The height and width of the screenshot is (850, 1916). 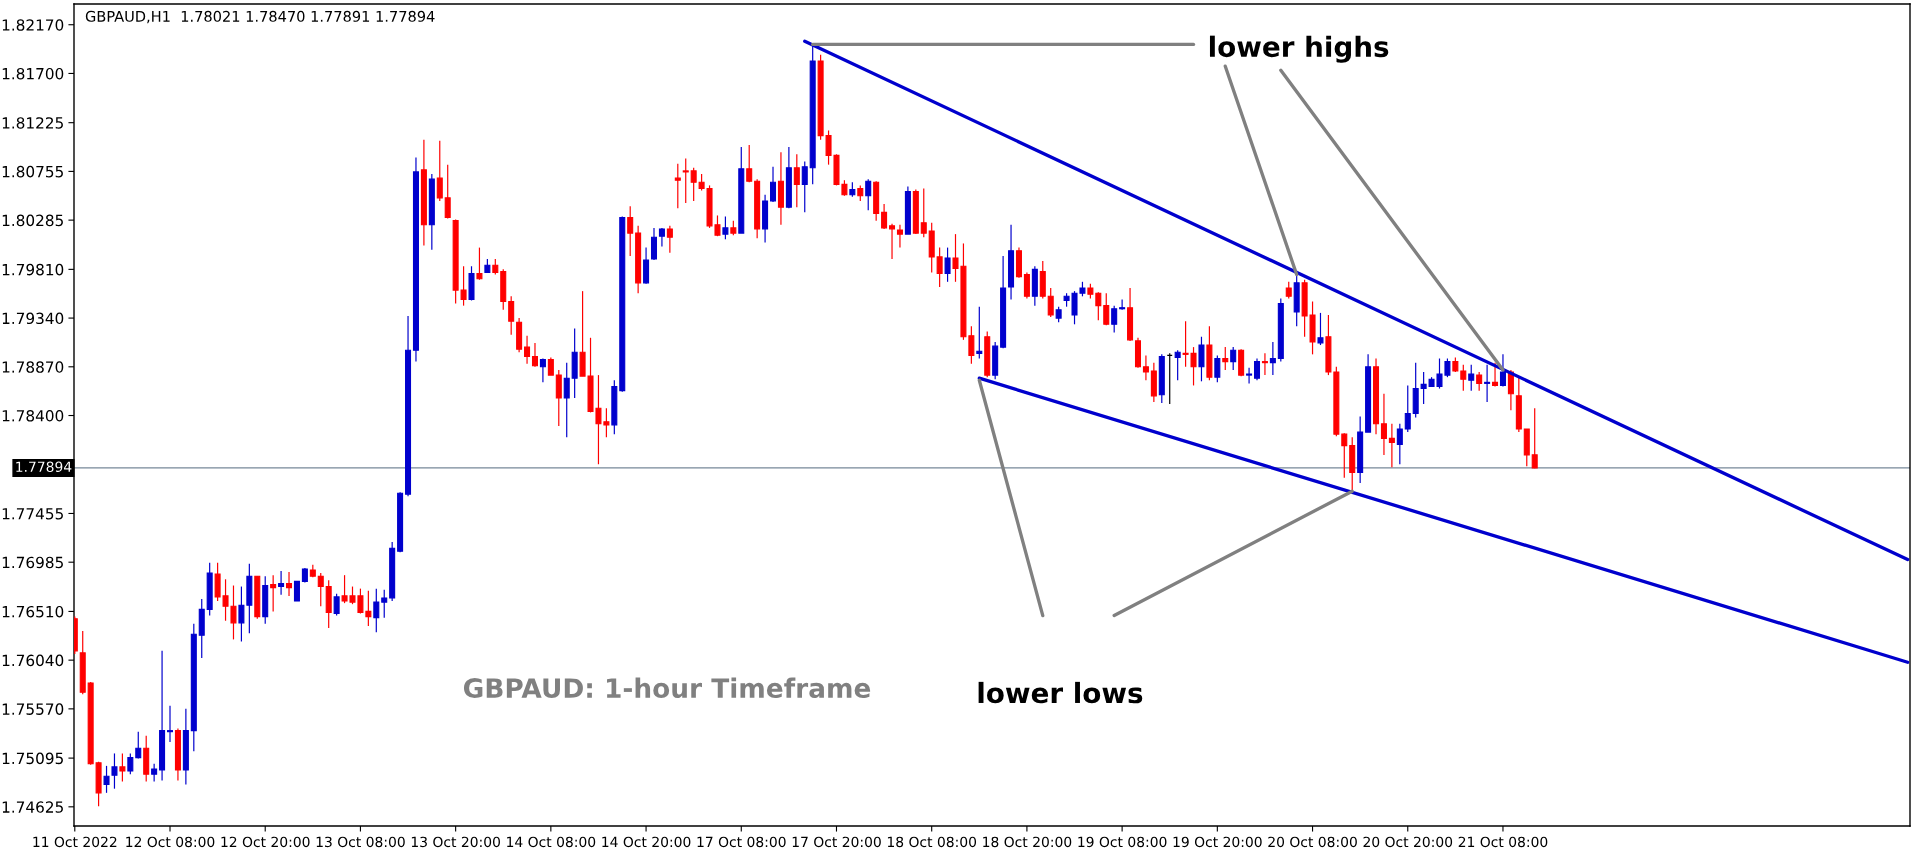 I want to click on x-tick-label: 20 Oct 08:00, so click(x=1312, y=842).